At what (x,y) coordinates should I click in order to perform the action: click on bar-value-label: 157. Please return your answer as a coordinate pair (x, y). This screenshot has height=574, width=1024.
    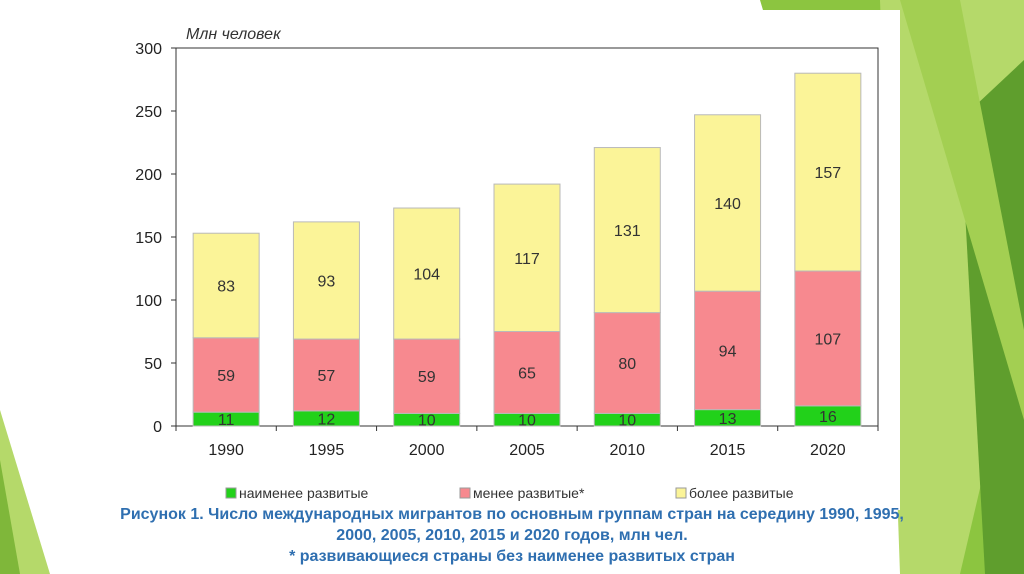
    Looking at the image, I should click on (828, 173).